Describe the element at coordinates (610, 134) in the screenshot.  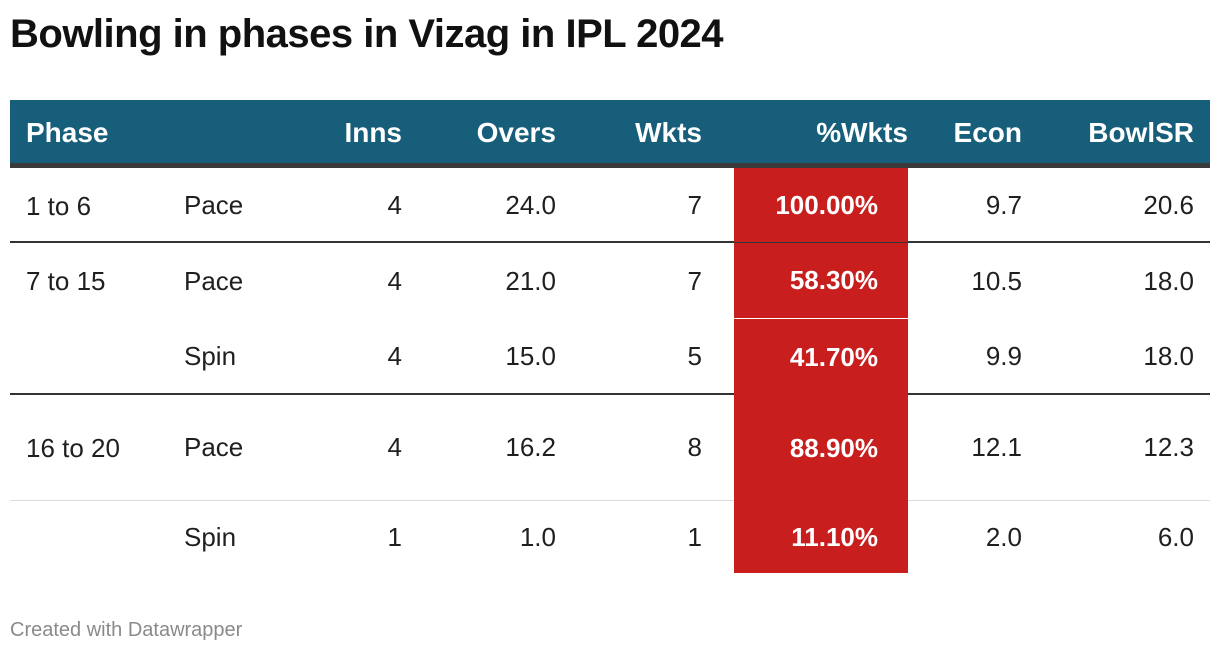
I see `table-header: Phase Inns Overs Wkts %Wkts Econ BowlSR` at that location.